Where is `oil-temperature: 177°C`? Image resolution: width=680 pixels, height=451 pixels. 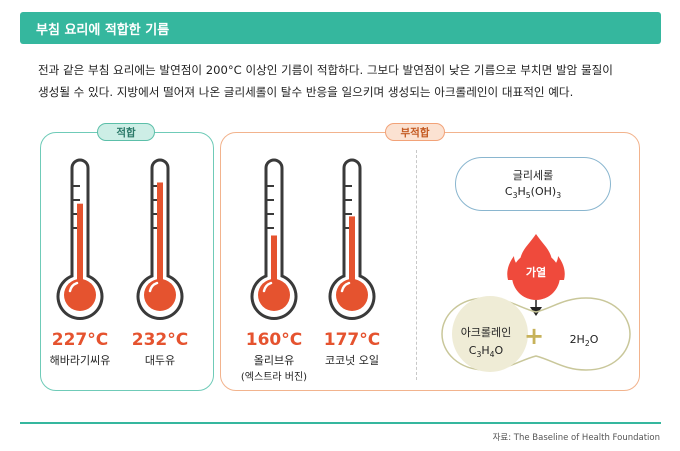
oil-temperature: 177°C is located at coordinates (352, 340).